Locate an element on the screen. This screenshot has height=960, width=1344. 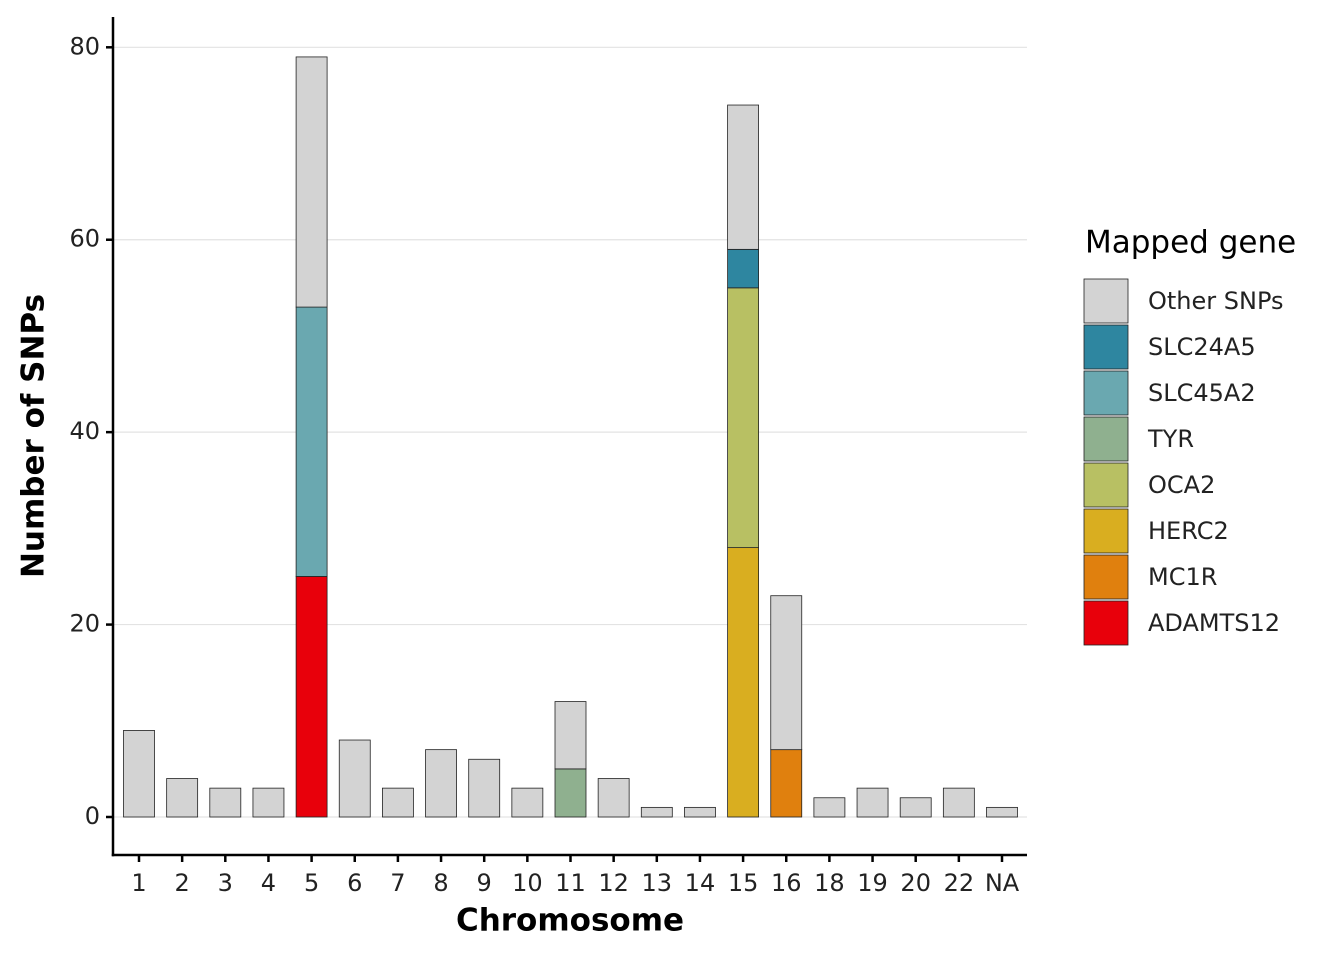
x-tick-label: 8 is located at coordinates (440, 883).